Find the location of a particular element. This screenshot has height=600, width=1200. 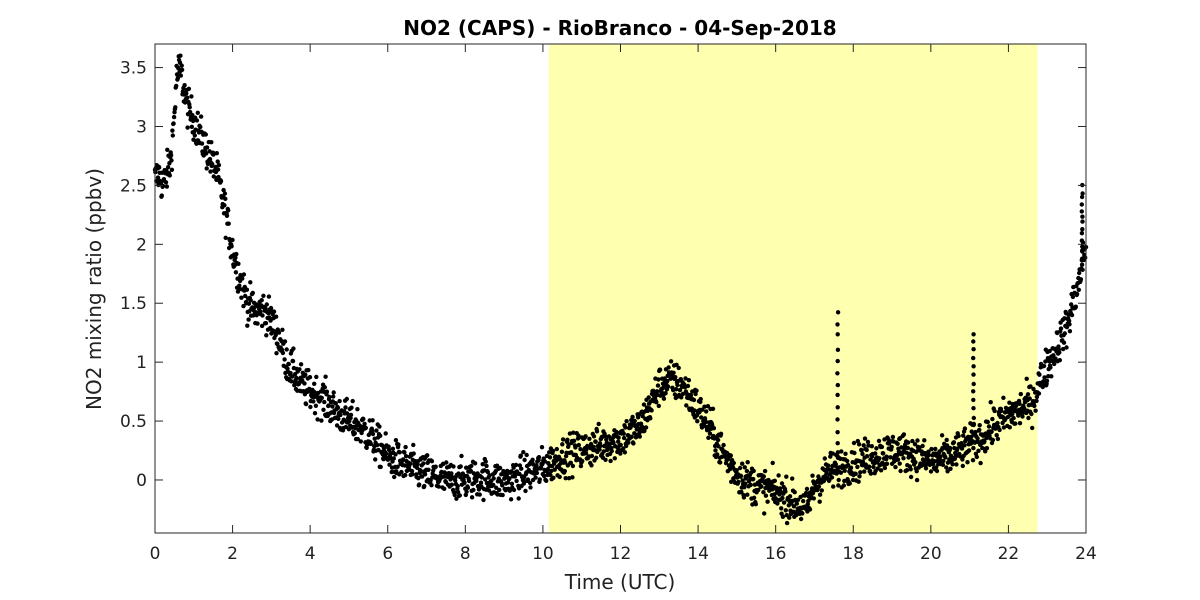

y-tick-label: 2.5 is located at coordinates (133, 186).